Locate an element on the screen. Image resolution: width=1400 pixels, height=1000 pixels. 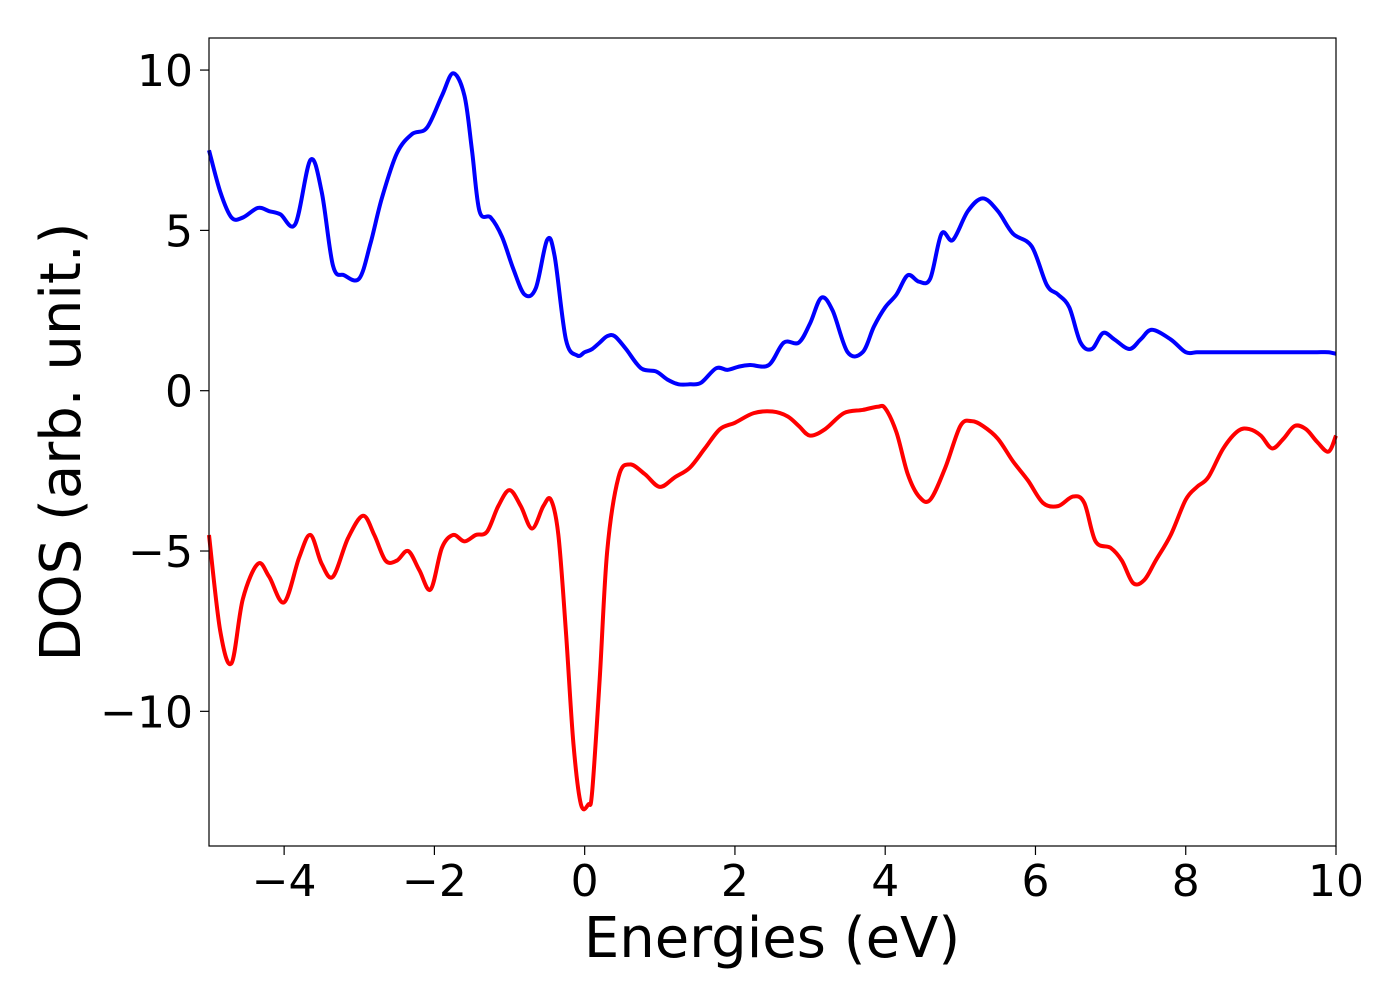
x-tick-label: −4 is located at coordinates (284, 881).